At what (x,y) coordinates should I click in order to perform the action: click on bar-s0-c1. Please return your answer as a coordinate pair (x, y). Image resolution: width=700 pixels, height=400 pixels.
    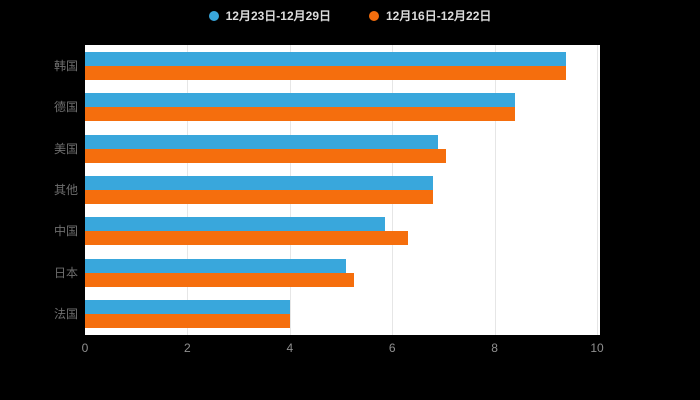
    Looking at the image, I should click on (300, 100).